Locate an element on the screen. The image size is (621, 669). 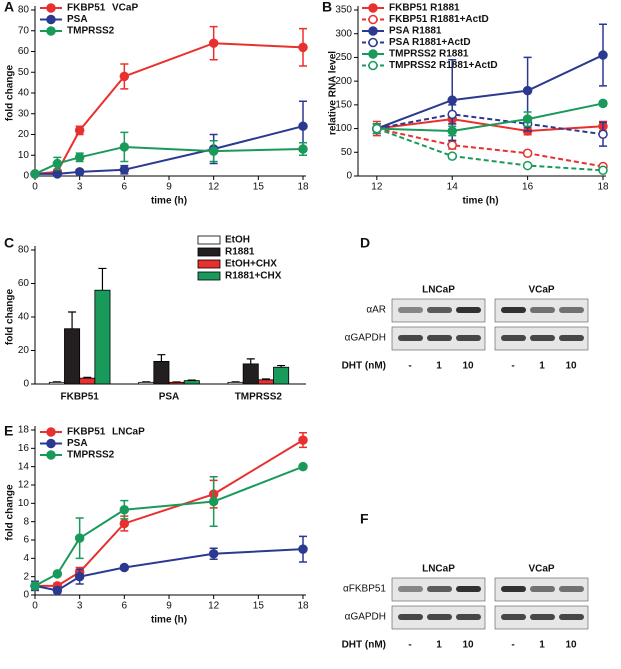
panel-letter: E is located at coordinates (8, 431).